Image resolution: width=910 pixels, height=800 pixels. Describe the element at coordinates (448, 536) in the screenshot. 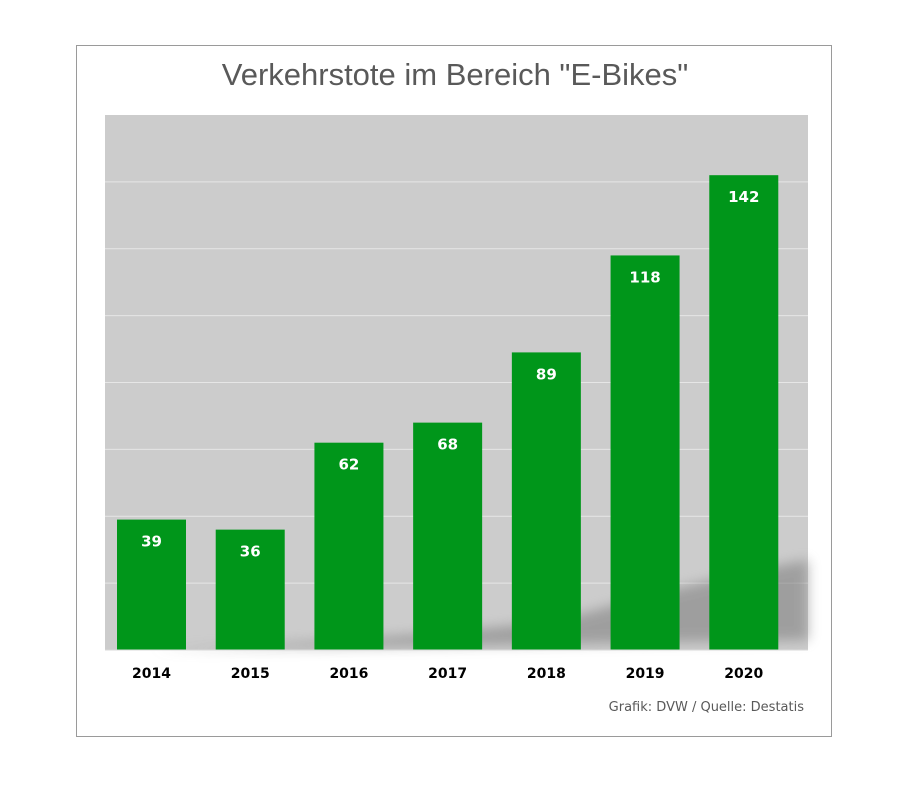

I see `bar-2017` at that location.